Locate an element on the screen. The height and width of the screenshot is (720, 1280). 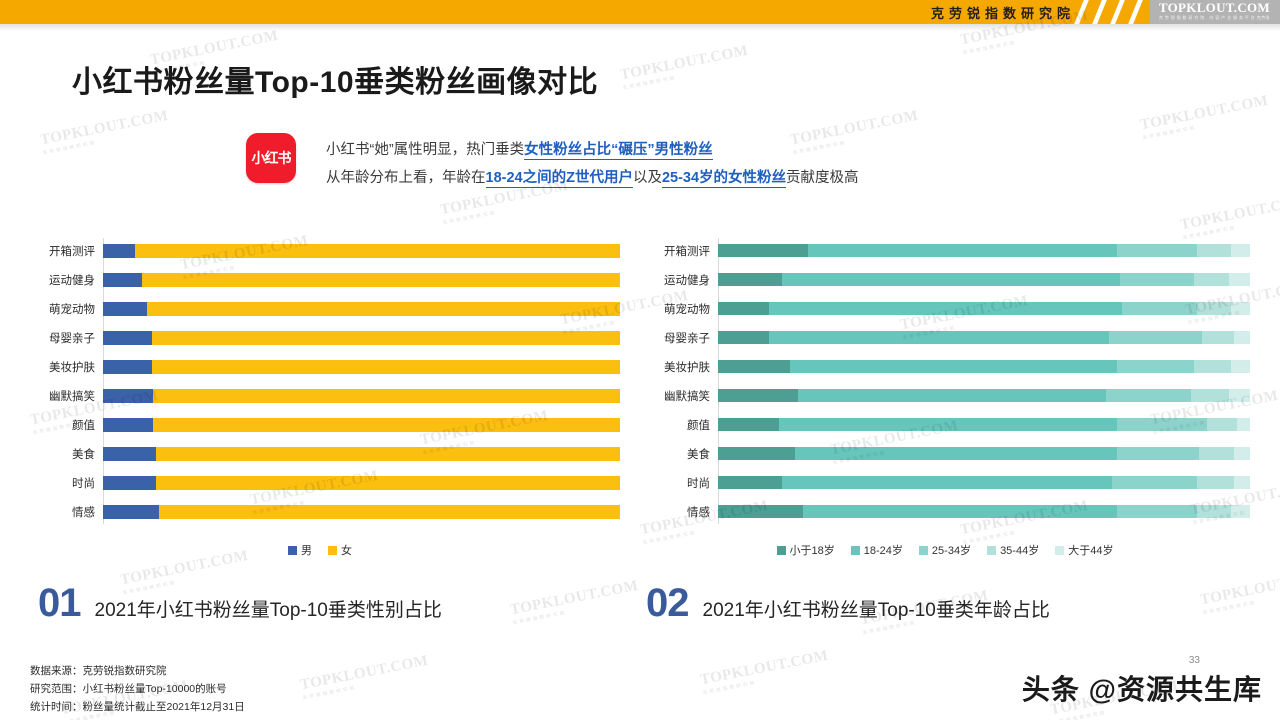
top-bar-shadow is located at coordinates (640, 27).